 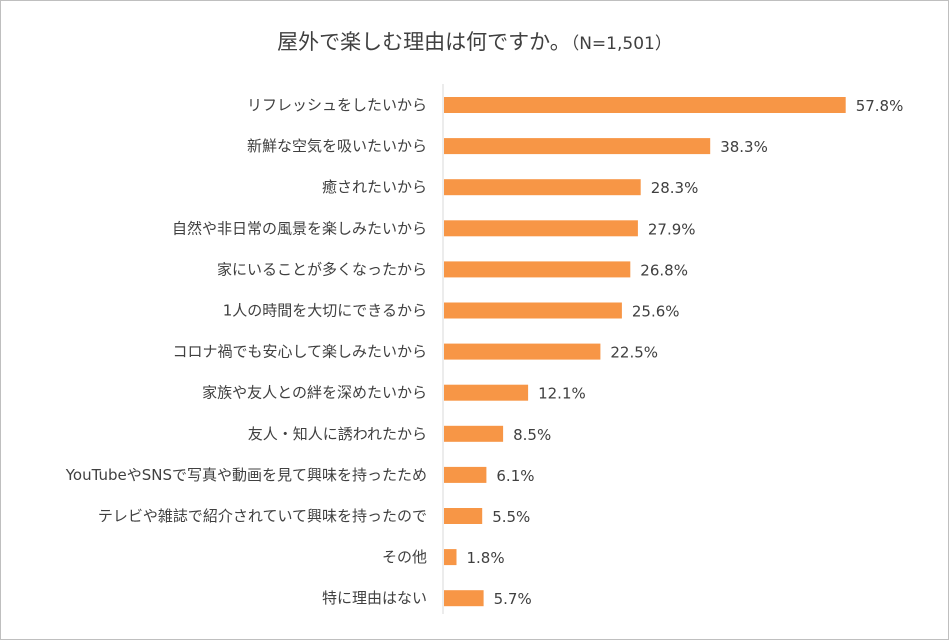 What do you see at coordinates (656, 312) in the screenshot?
I see `data-label: 25.6%` at bounding box center [656, 312].